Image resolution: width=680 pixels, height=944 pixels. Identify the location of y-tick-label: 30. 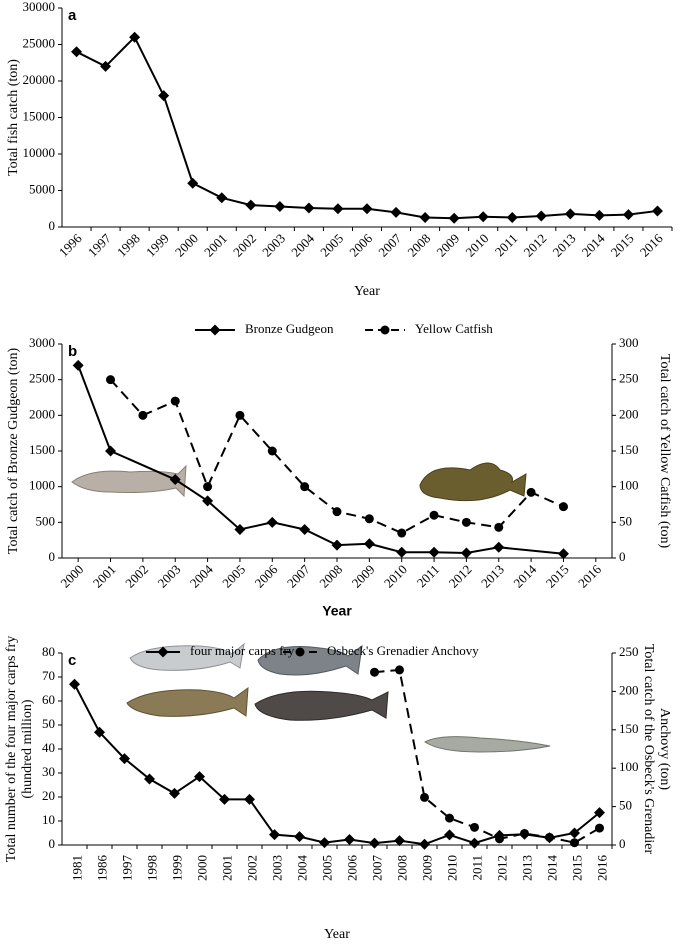
(48, 771).